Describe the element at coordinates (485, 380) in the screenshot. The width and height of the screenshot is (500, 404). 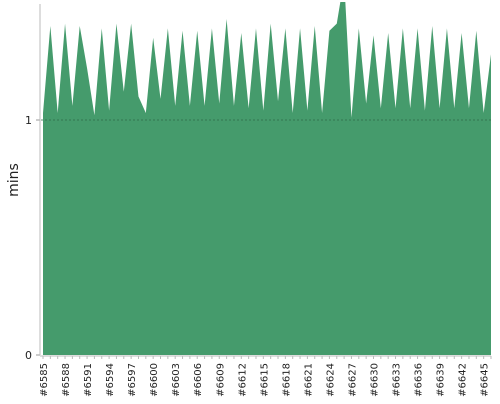
I see `x-tick-label: #6645` at that location.